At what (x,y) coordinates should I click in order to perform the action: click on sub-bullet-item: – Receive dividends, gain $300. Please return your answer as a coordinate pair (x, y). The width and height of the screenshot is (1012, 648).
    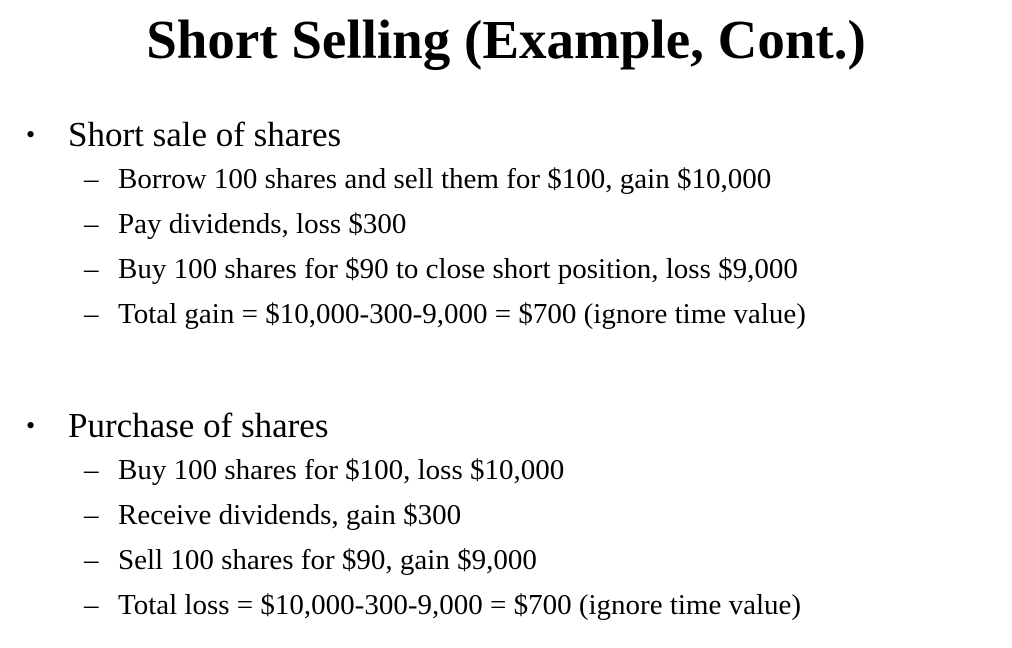
    Looking at the image, I should click on (506, 515).